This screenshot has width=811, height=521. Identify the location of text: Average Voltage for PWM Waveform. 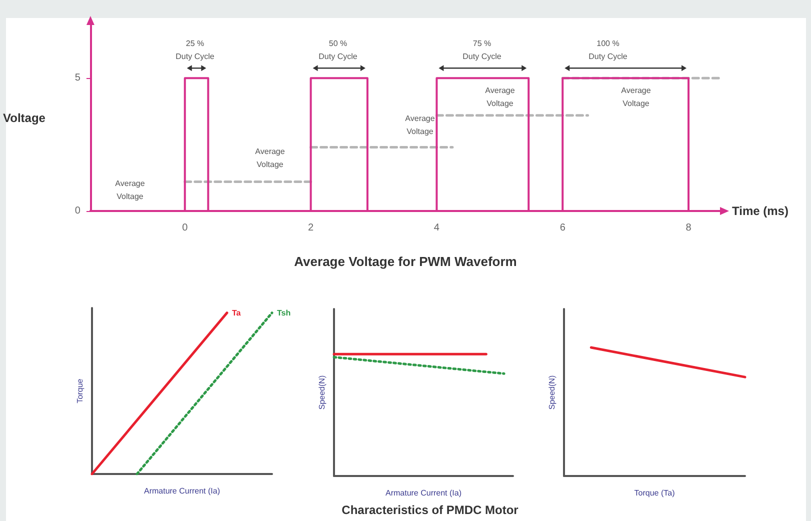
(405, 261).